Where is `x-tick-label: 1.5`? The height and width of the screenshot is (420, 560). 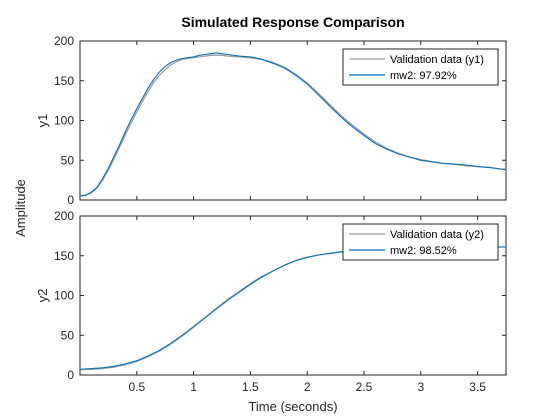 x-tick-label: 1.5 is located at coordinates (250, 387).